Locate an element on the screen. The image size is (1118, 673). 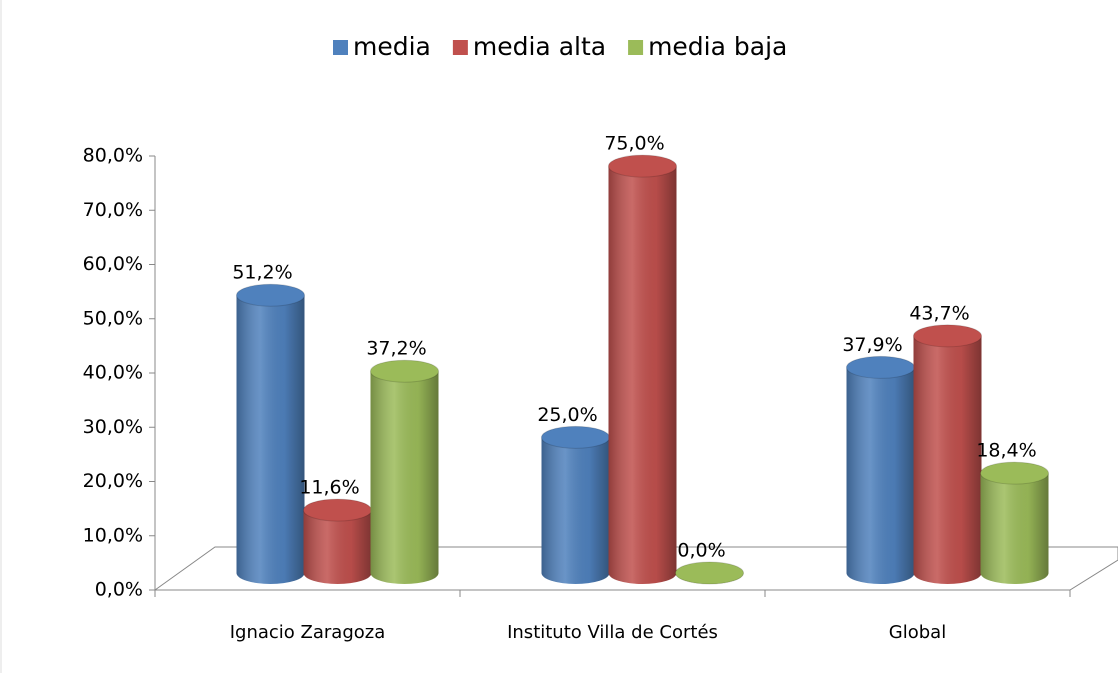
legend-label: media is located at coordinates (392, 46).